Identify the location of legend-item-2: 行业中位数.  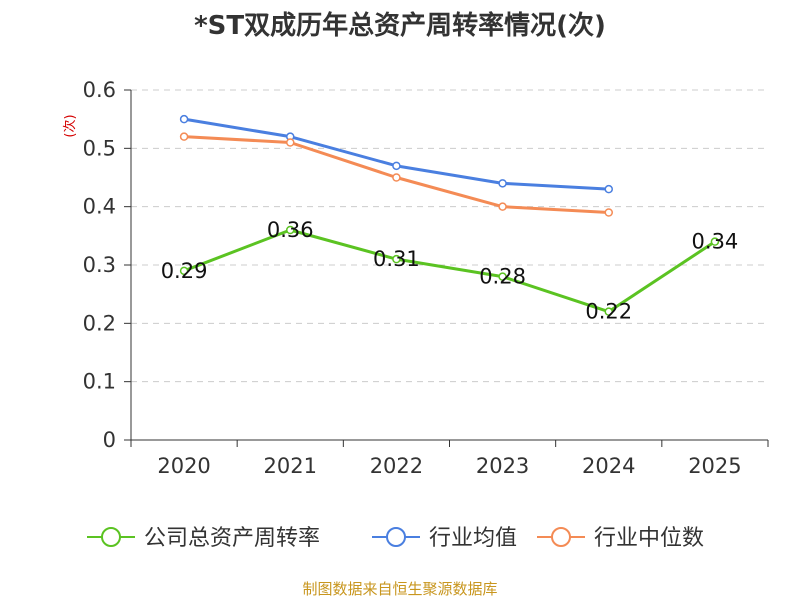
(620, 538).